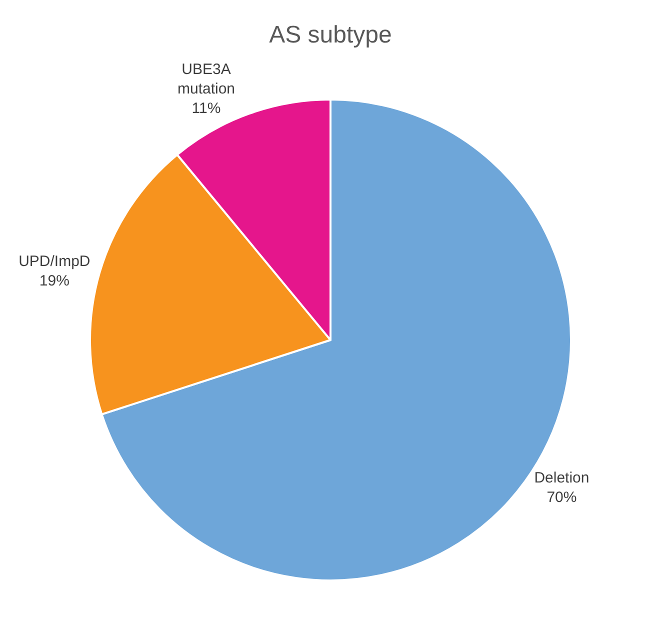 The height and width of the screenshot is (640, 661). What do you see at coordinates (330, 34) in the screenshot?
I see `chart-title: AS subtype` at bounding box center [330, 34].